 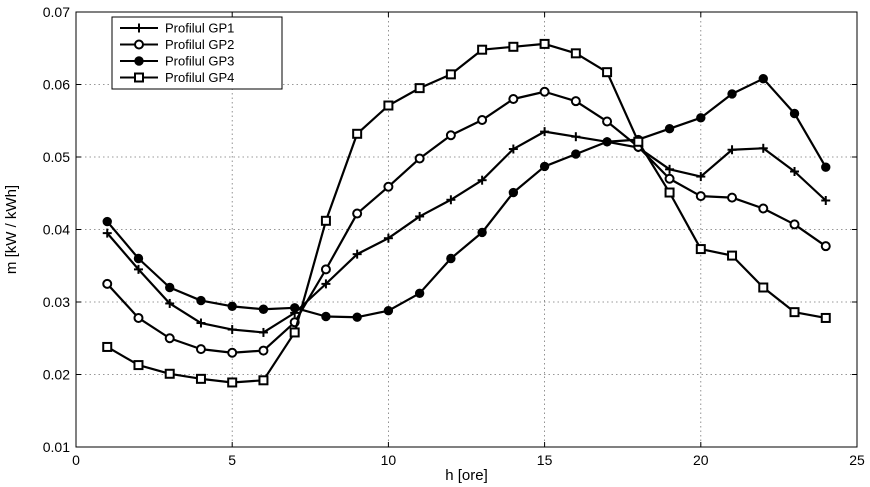 I want to click on x-tick-label: 0, so click(x=76, y=460).